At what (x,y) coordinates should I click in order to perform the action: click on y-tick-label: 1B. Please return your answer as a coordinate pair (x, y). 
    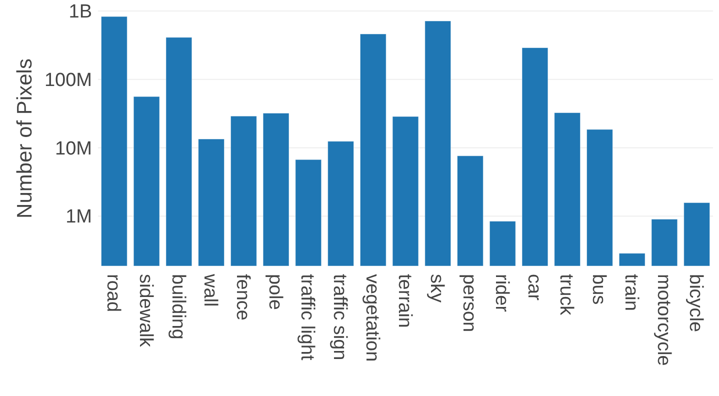
    Looking at the image, I should click on (80, 12).